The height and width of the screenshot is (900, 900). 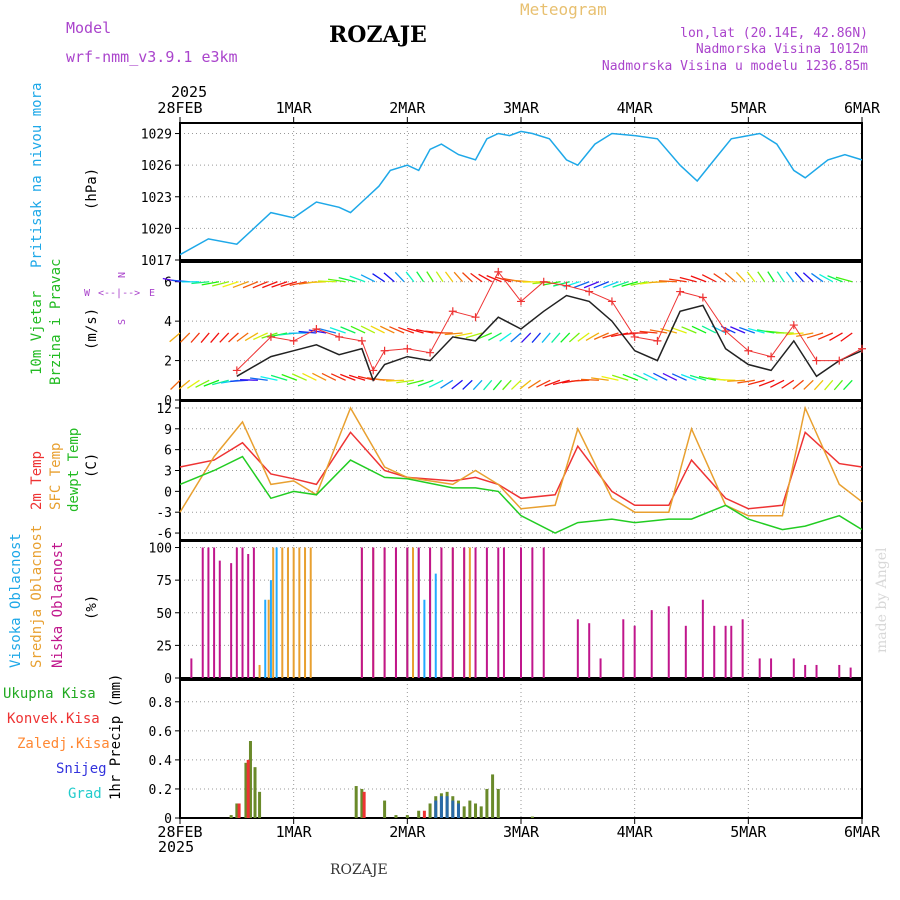 What do you see at coordinates (781, 49) in the screenshot?
I see `elevation-text: Nadmorska Visina 1012m` at bounding box center [781, 49].